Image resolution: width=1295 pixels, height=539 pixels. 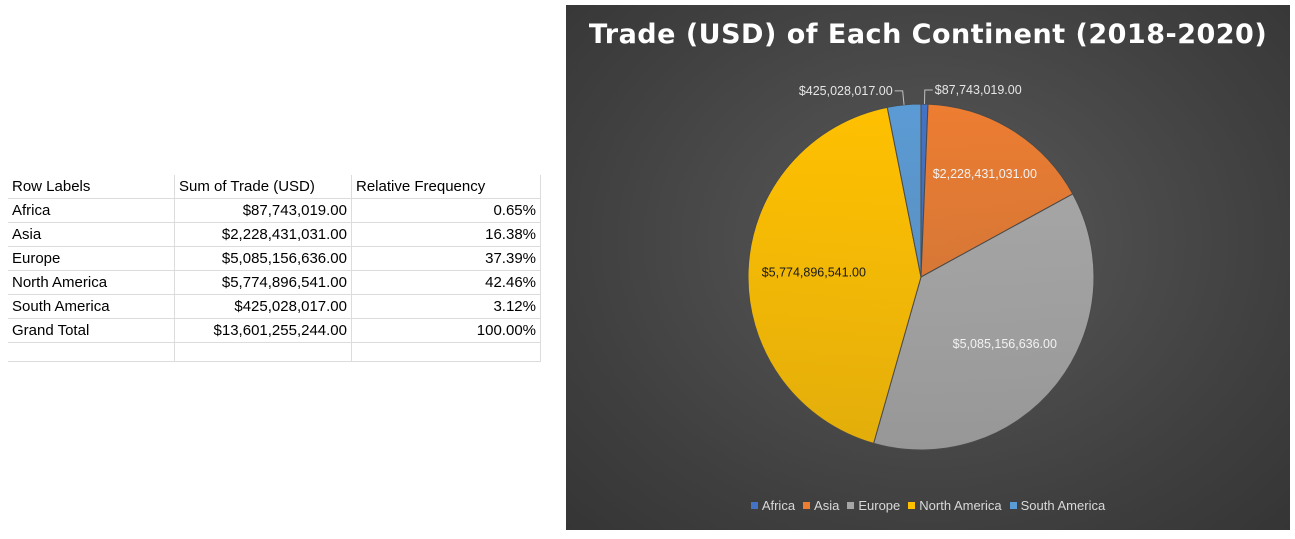 I want to click on row-sum-cell: $87,743,019.00, so click(x=263, y=210).